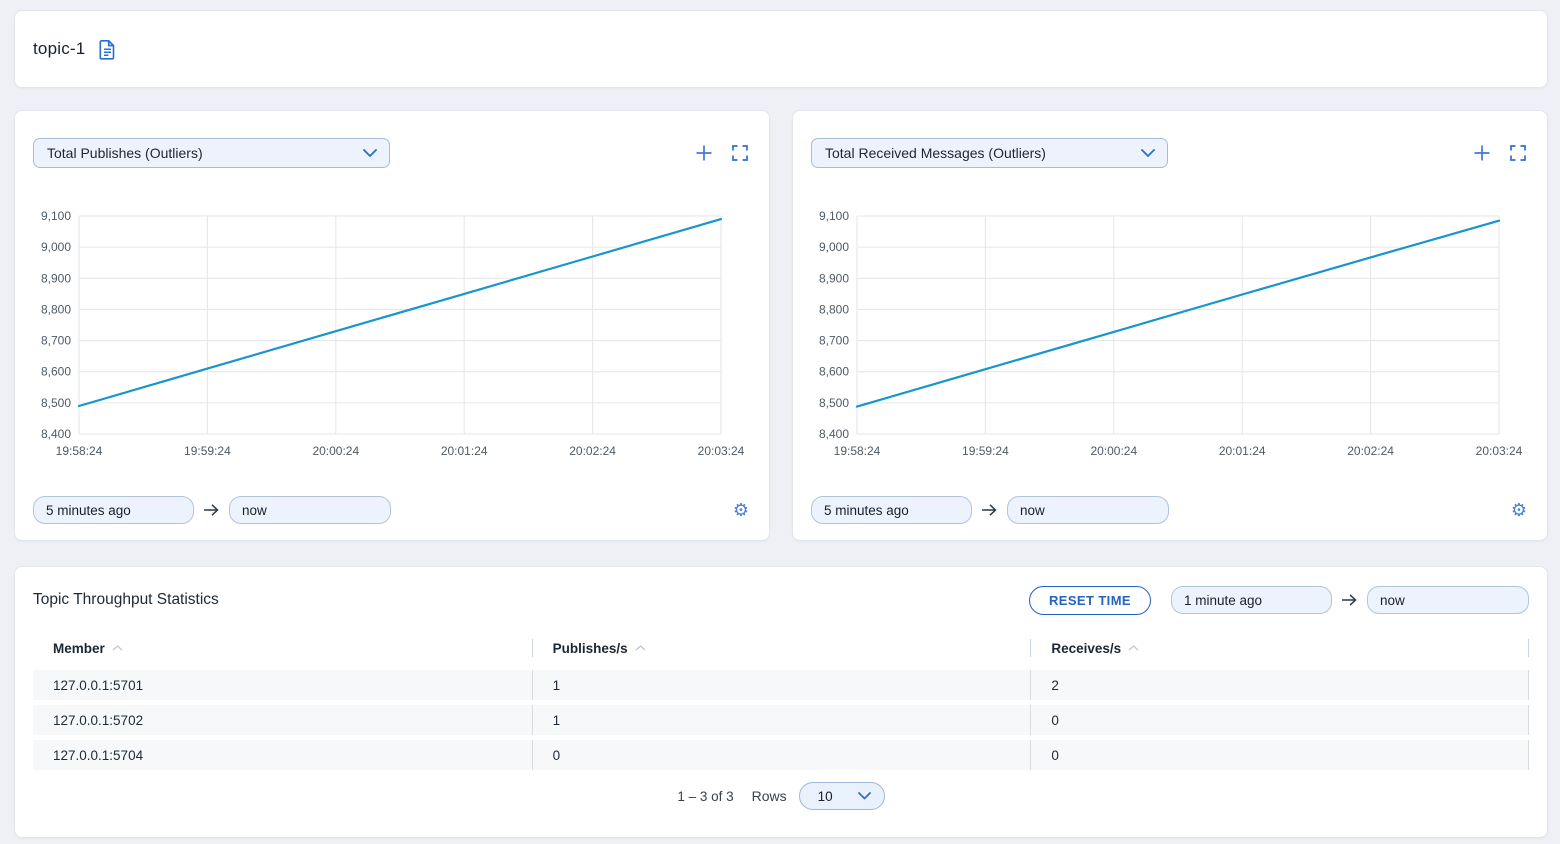 This screenshot has height=844, width=1560. Describe the element at coordinates (781, 49) in the screenshot. I see `topic-header-card: topic-1` at that location.